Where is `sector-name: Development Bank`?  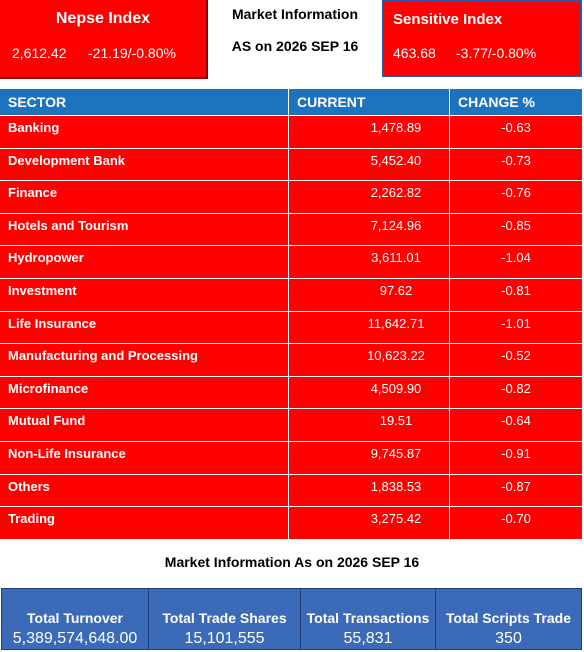
sector-name: Development Bank is located at coordinates (144, 165).